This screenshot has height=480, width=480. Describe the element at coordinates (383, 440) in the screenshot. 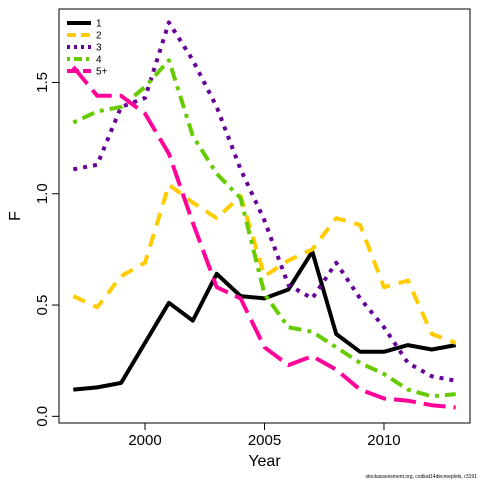

I see `x-tick-label: 2010` at that location.